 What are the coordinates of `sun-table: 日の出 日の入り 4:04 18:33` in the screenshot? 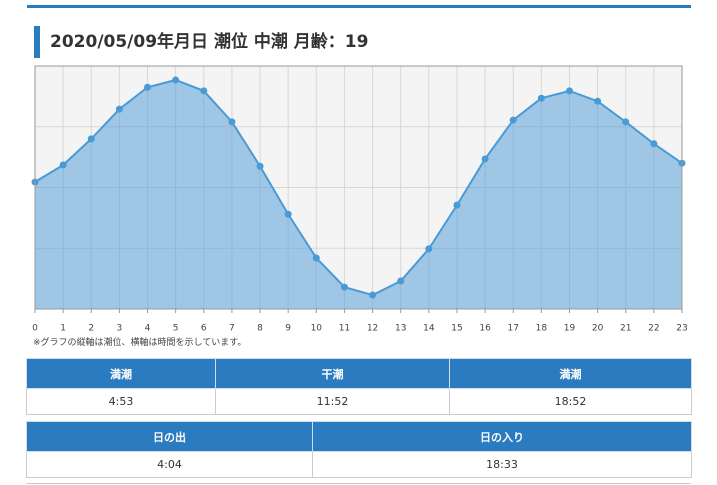 It's located at (359, 449).